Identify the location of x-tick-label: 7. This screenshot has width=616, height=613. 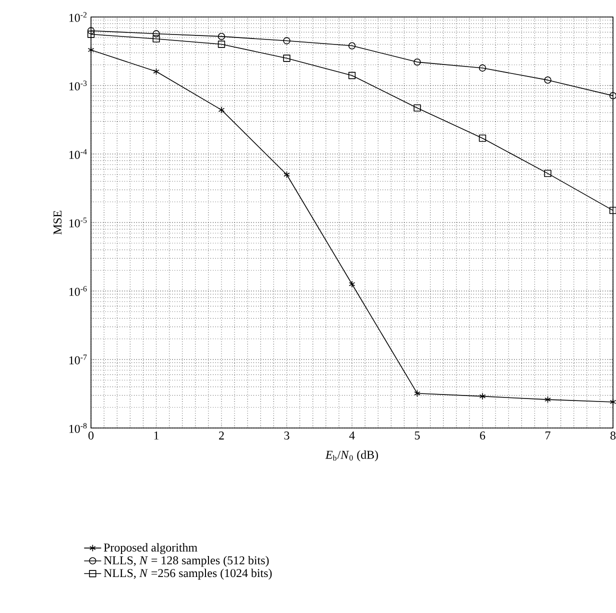
(548, 436).